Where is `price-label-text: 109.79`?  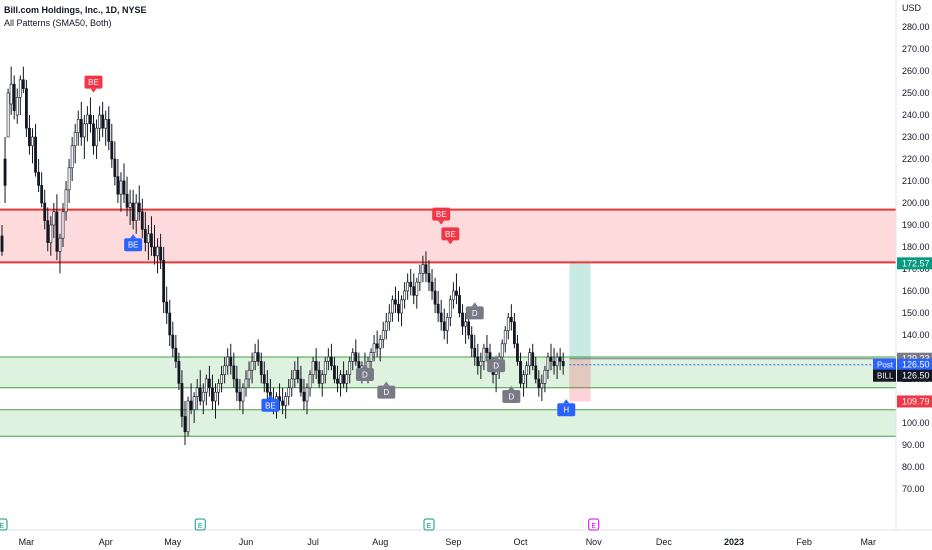
price-label-text: 109.79 is located at coordinates (916, 401).